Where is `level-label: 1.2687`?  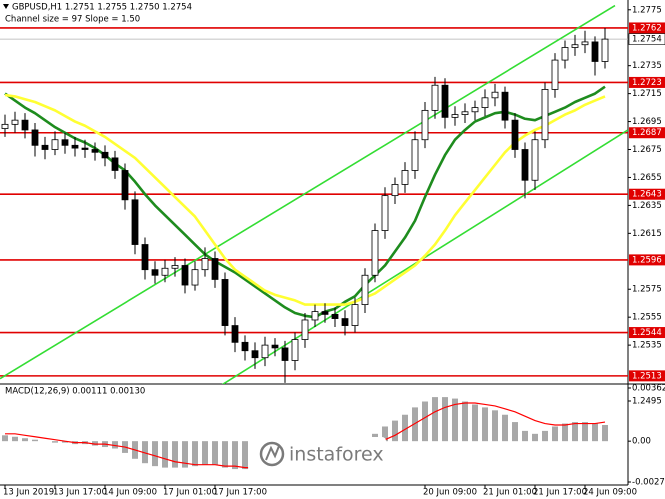
level-label: 1.2687 is located at coordinates (647, 133).